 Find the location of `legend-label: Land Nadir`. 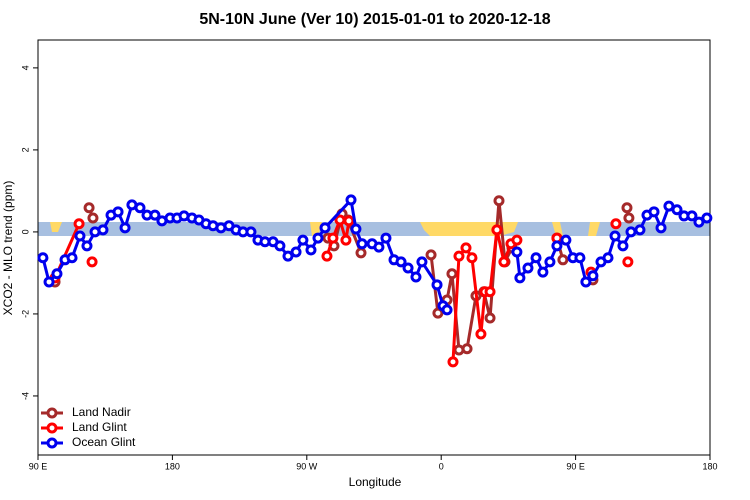

legend-label: Land Nadir is located at coordinates (101, 412).